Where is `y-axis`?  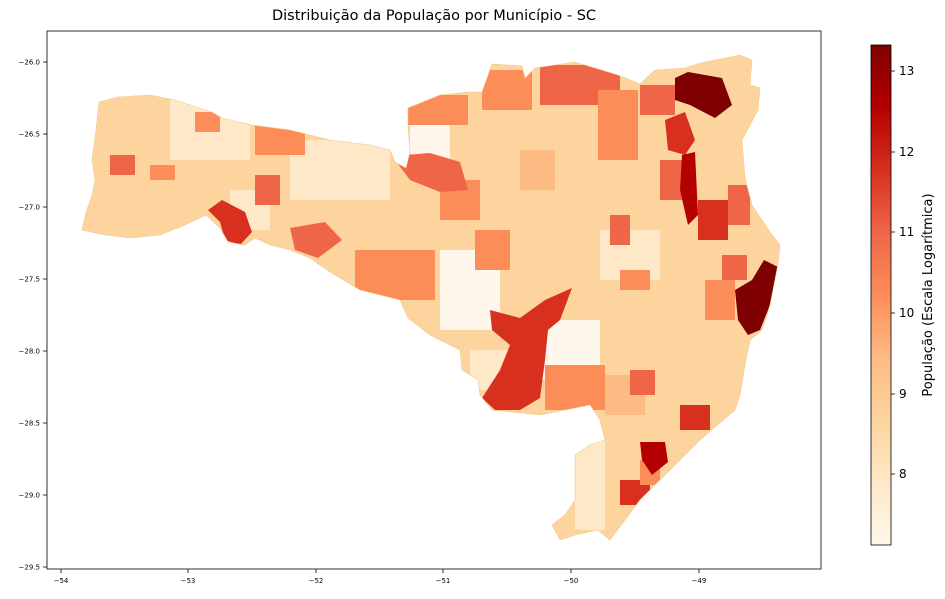 y-axis is located at coordinates (45, 314).